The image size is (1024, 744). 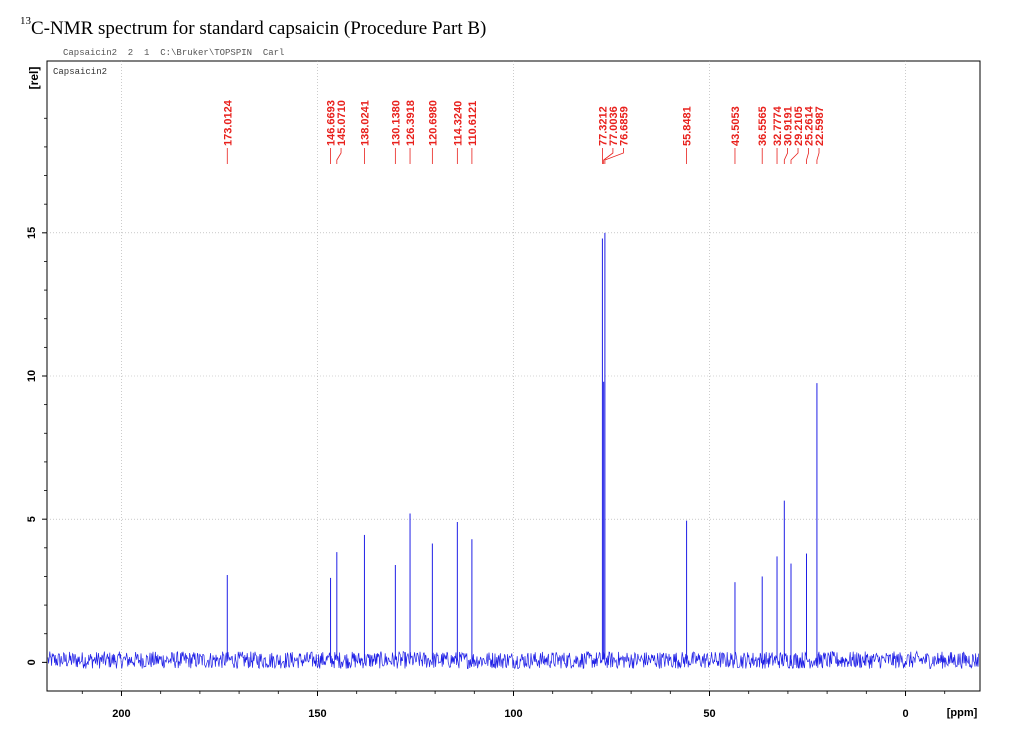 I want to click on peak-label: 114.3240, so click(x=458, y=123).